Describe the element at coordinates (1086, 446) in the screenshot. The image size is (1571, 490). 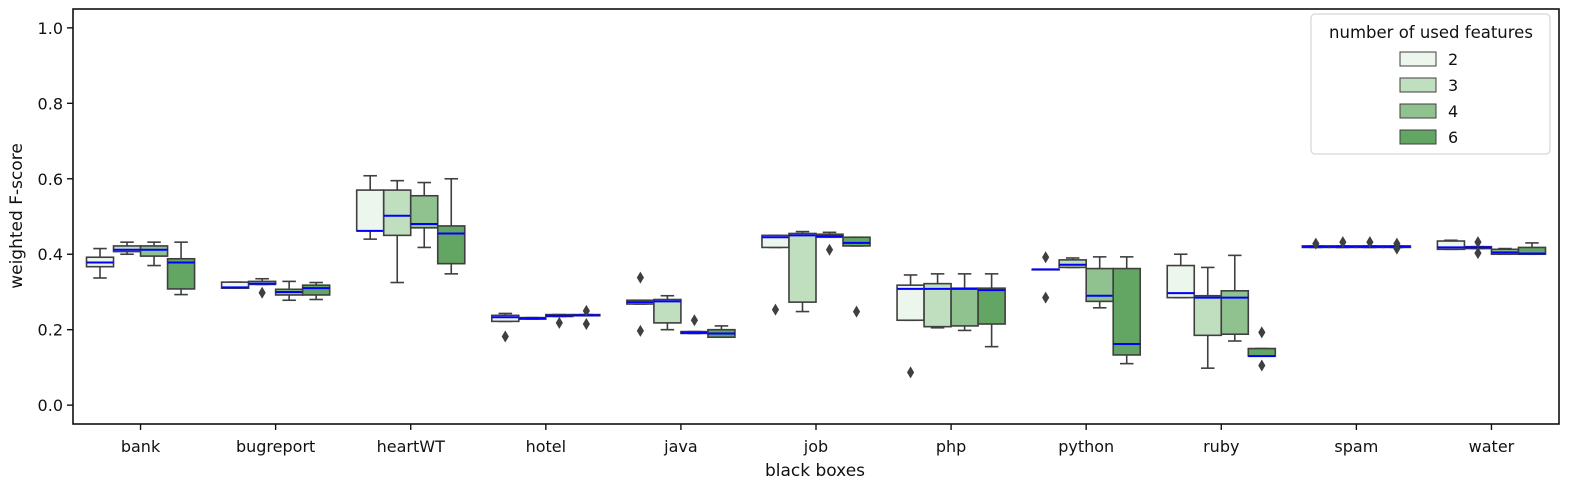
I see `x-tick-label: python` at that location.